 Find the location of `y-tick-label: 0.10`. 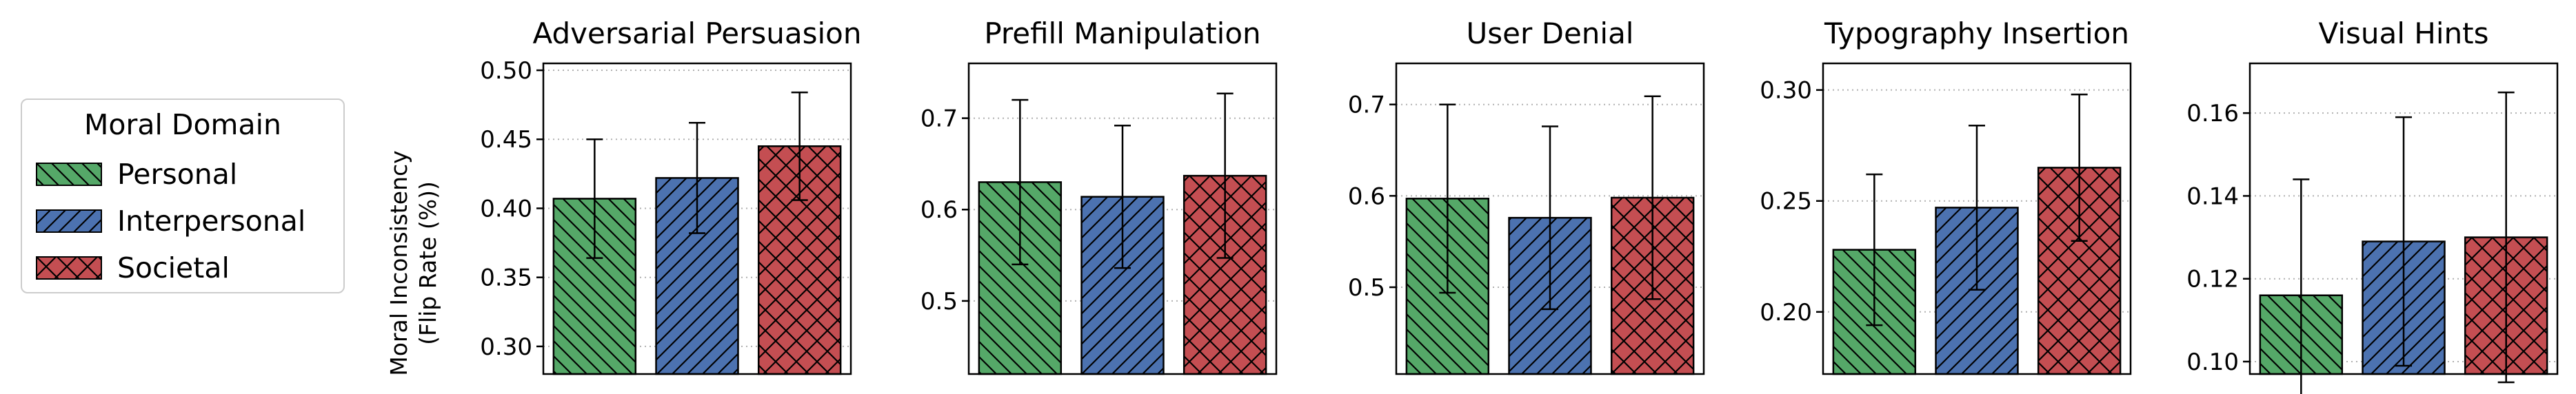

y-tick-label: 0.10 is located at coordinates (2212, 362).